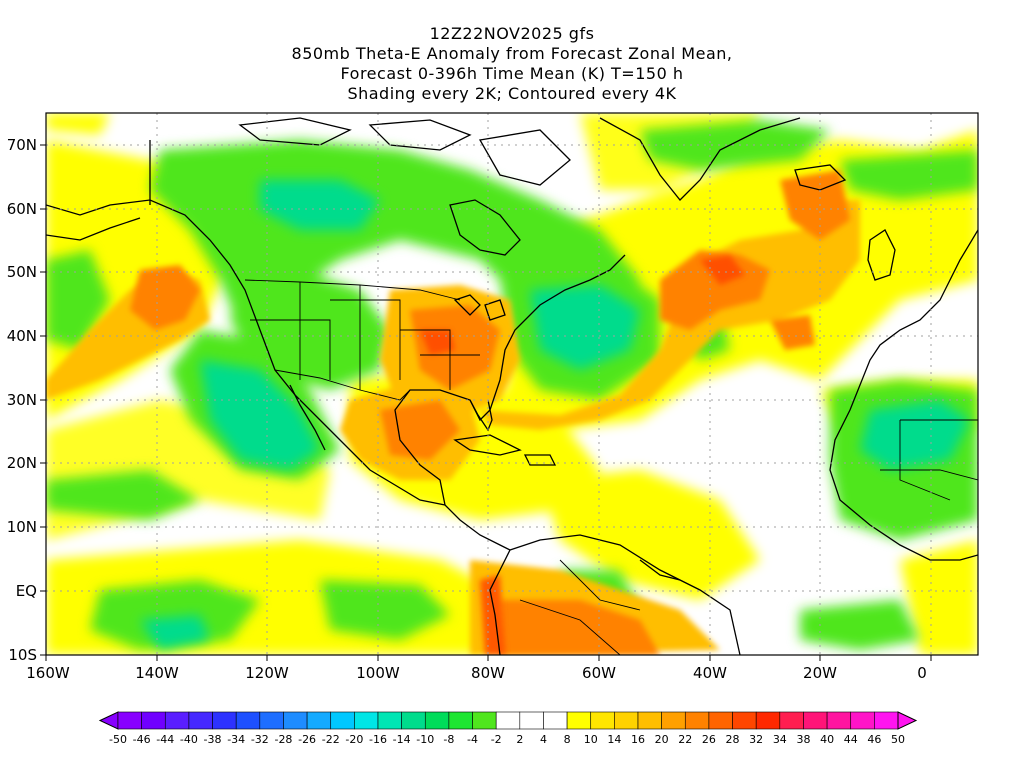  What do you see at coordinates (780, 739) in the screenshot?
I see `colorbar-tick-label: 34` at bounding box center [780, 739].